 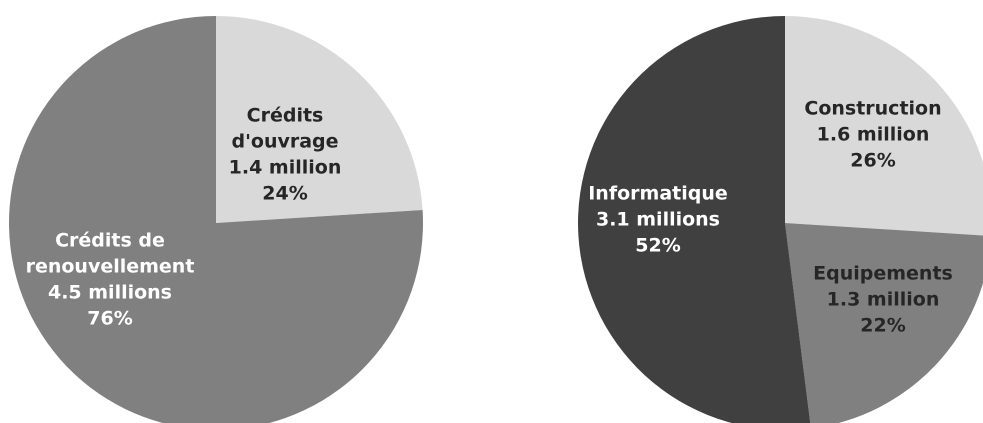 What do you see at coordinates (109, 319) in the screenshot?
I see `slice-label-line: 76%` at bounding box center [109, 319].